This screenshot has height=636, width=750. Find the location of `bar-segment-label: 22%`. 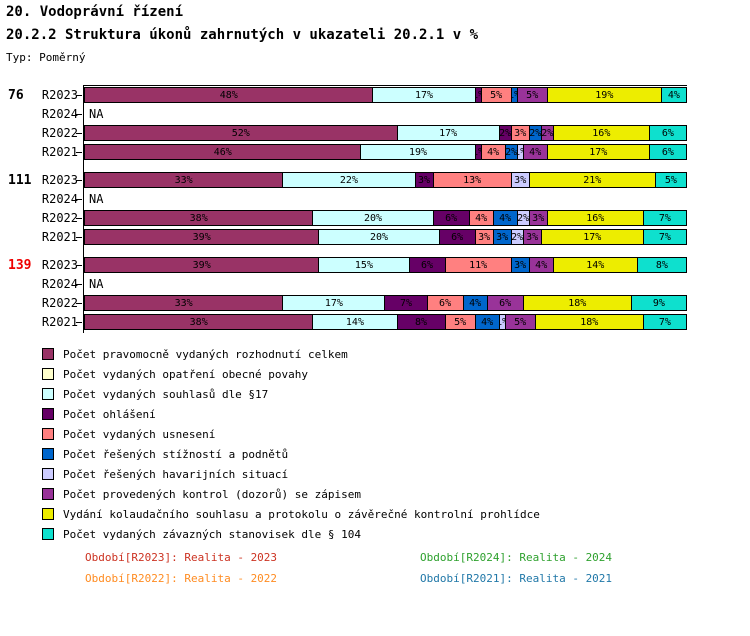

bar-segment-label: 22% is located at coordinates (348, 180).